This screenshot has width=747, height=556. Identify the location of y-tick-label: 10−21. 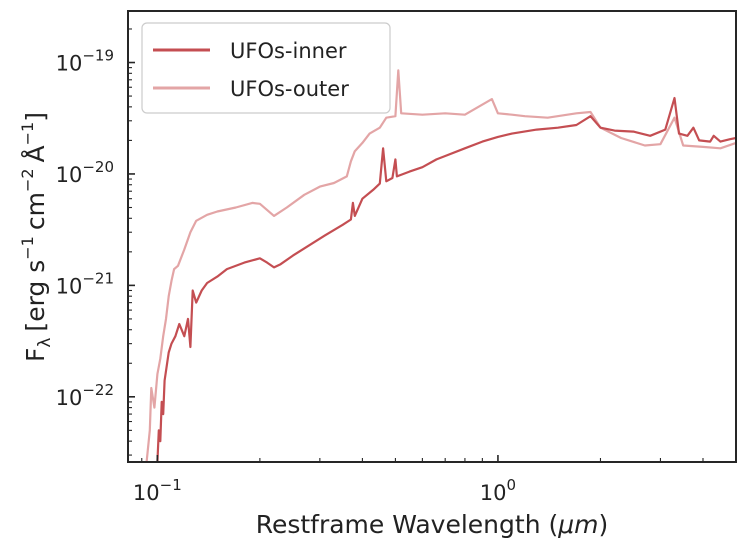
(85, 283).